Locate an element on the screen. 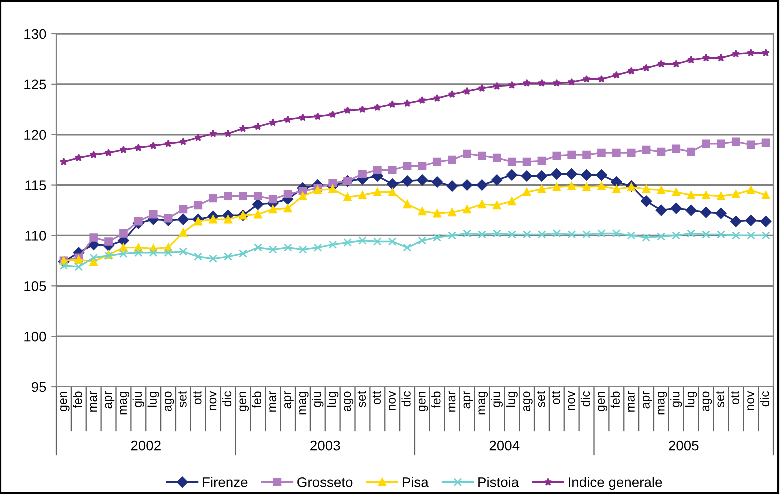  legend-label: Indice generale is located at coordinates (615, 483).